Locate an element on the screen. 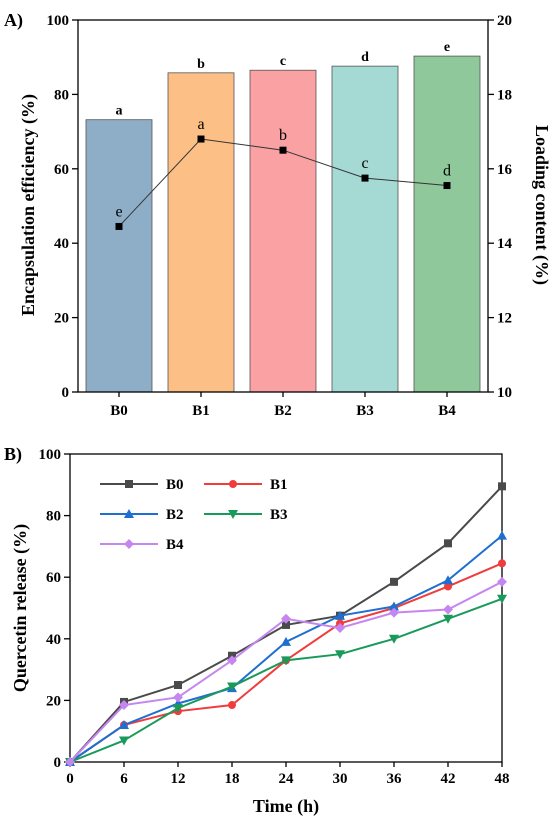 Image resolution: width=550 pixels, height=824 pixels. legend-label-B1: B1 is located at coordinates (279, 485).